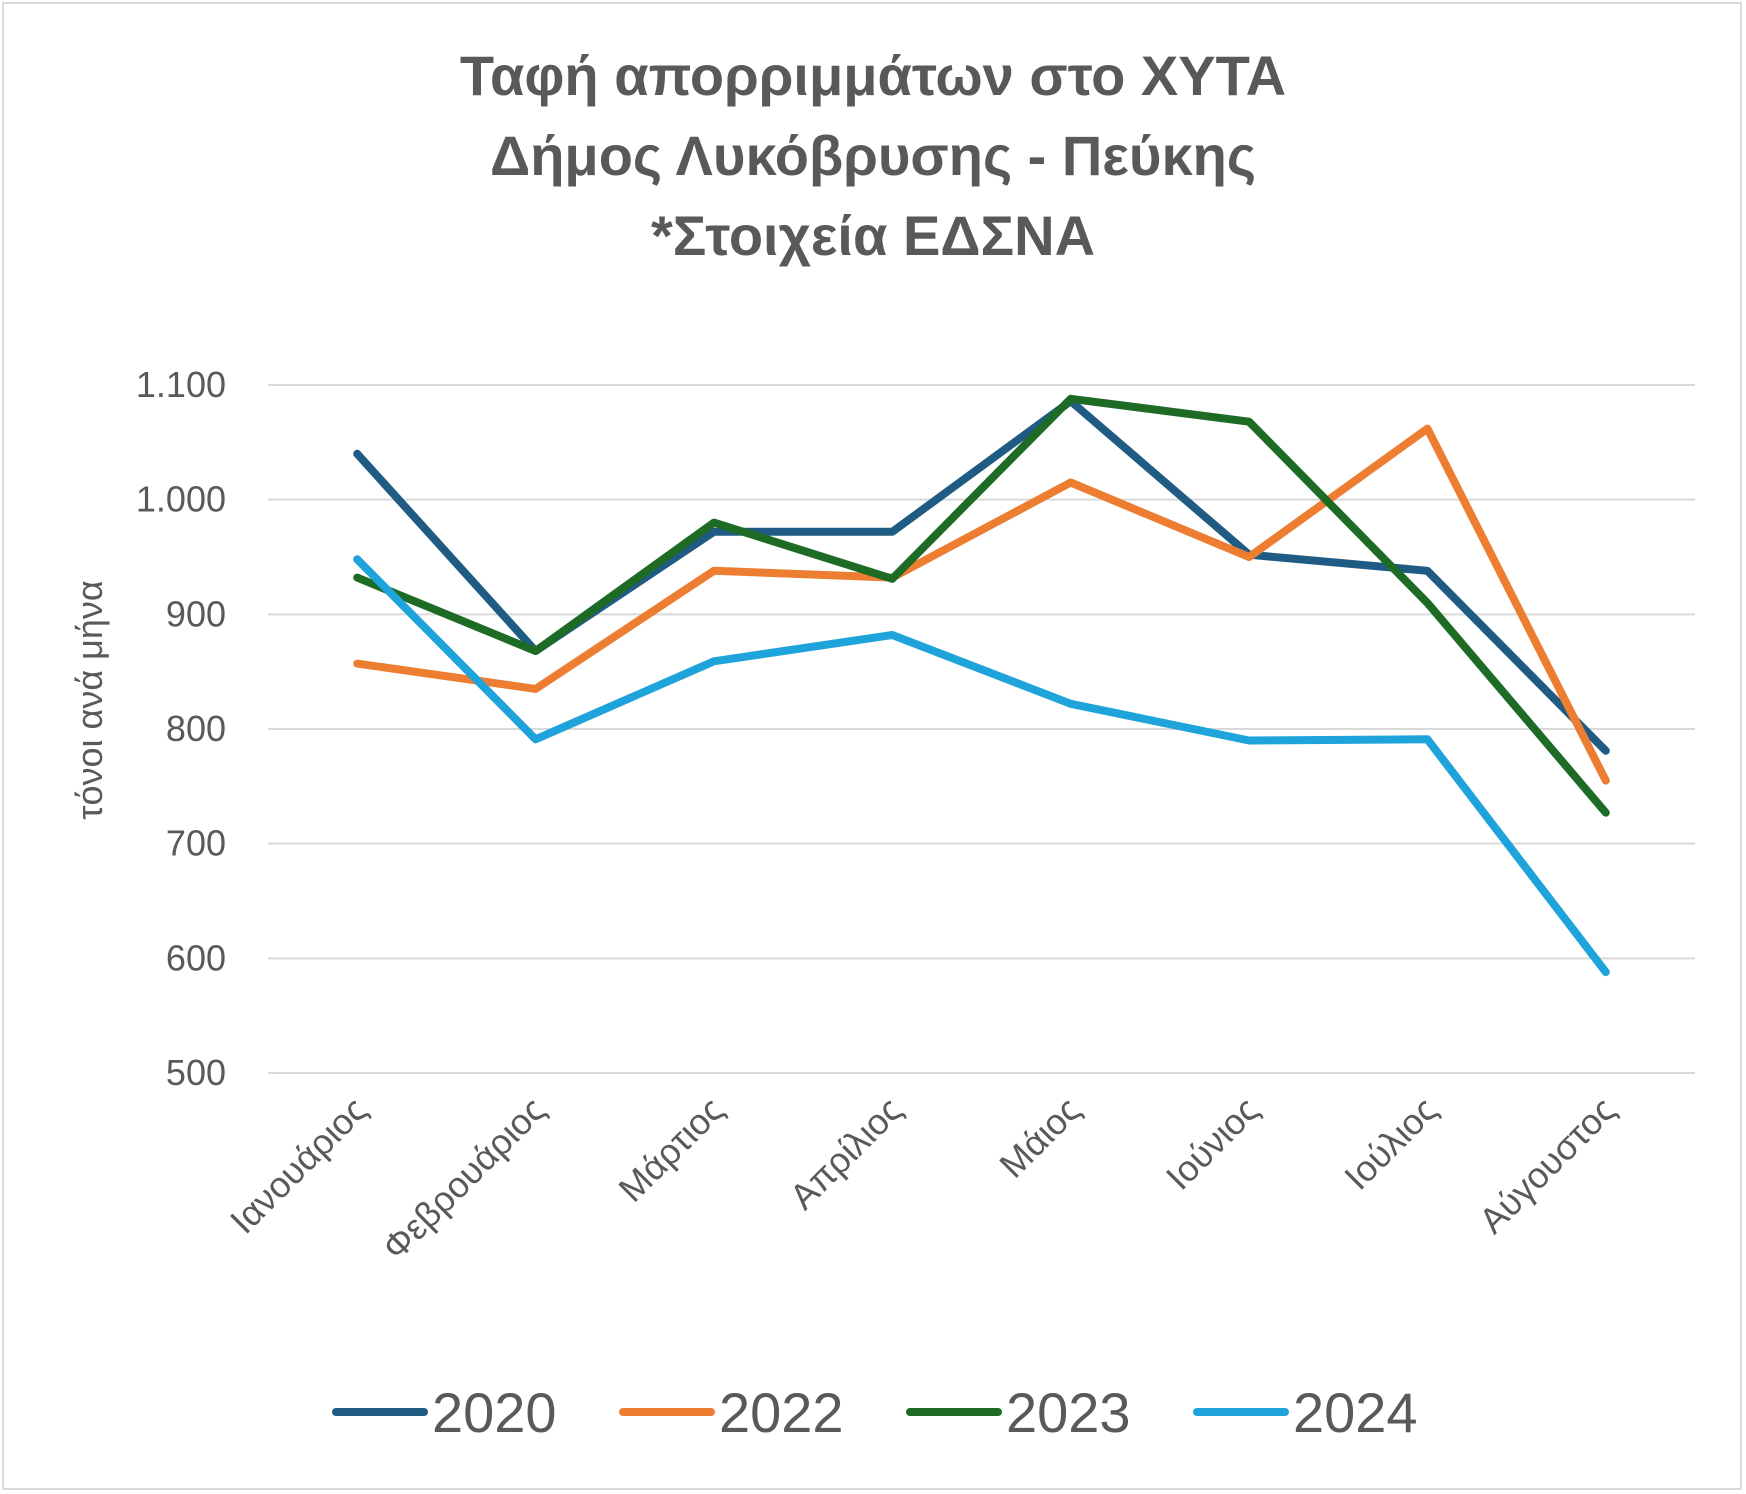  What do you see at coordinates (875, 1412) in the screenshot?
I see `legend: 2020 2022 2023 2024` at bounding box center [875, 1412].